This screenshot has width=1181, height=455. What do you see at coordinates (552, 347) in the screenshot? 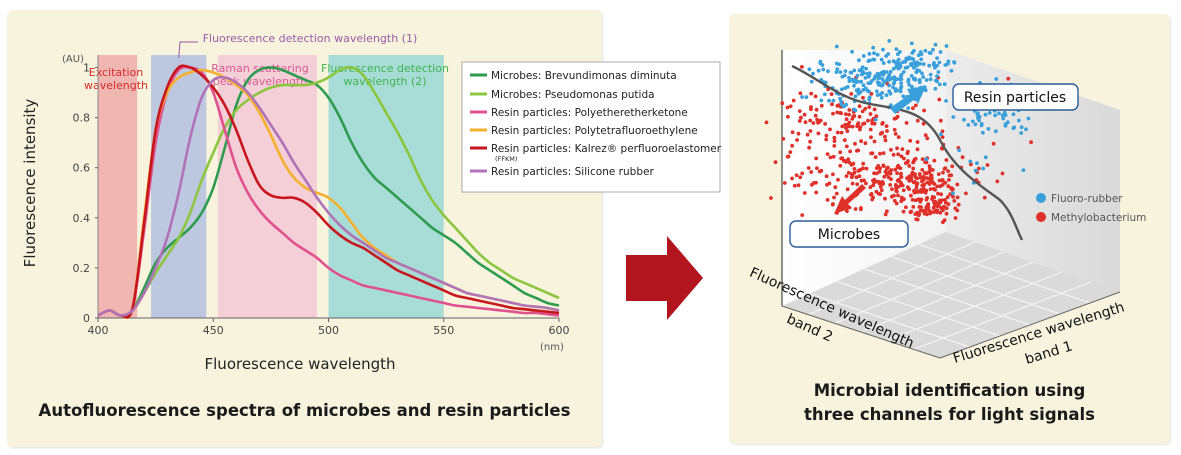
I see `x-unit-label: (nm)` at bounding box center [552, 347].